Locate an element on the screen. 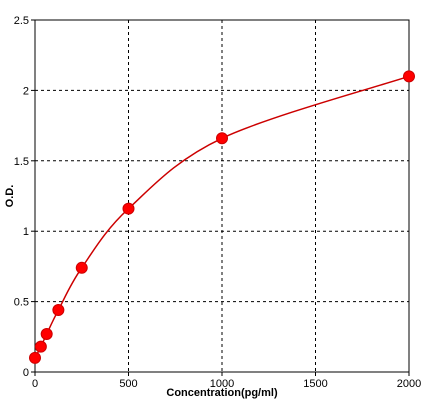 The image size is (429, 410). y-tick-label: 1.5 is located at coordinates (21, 162).